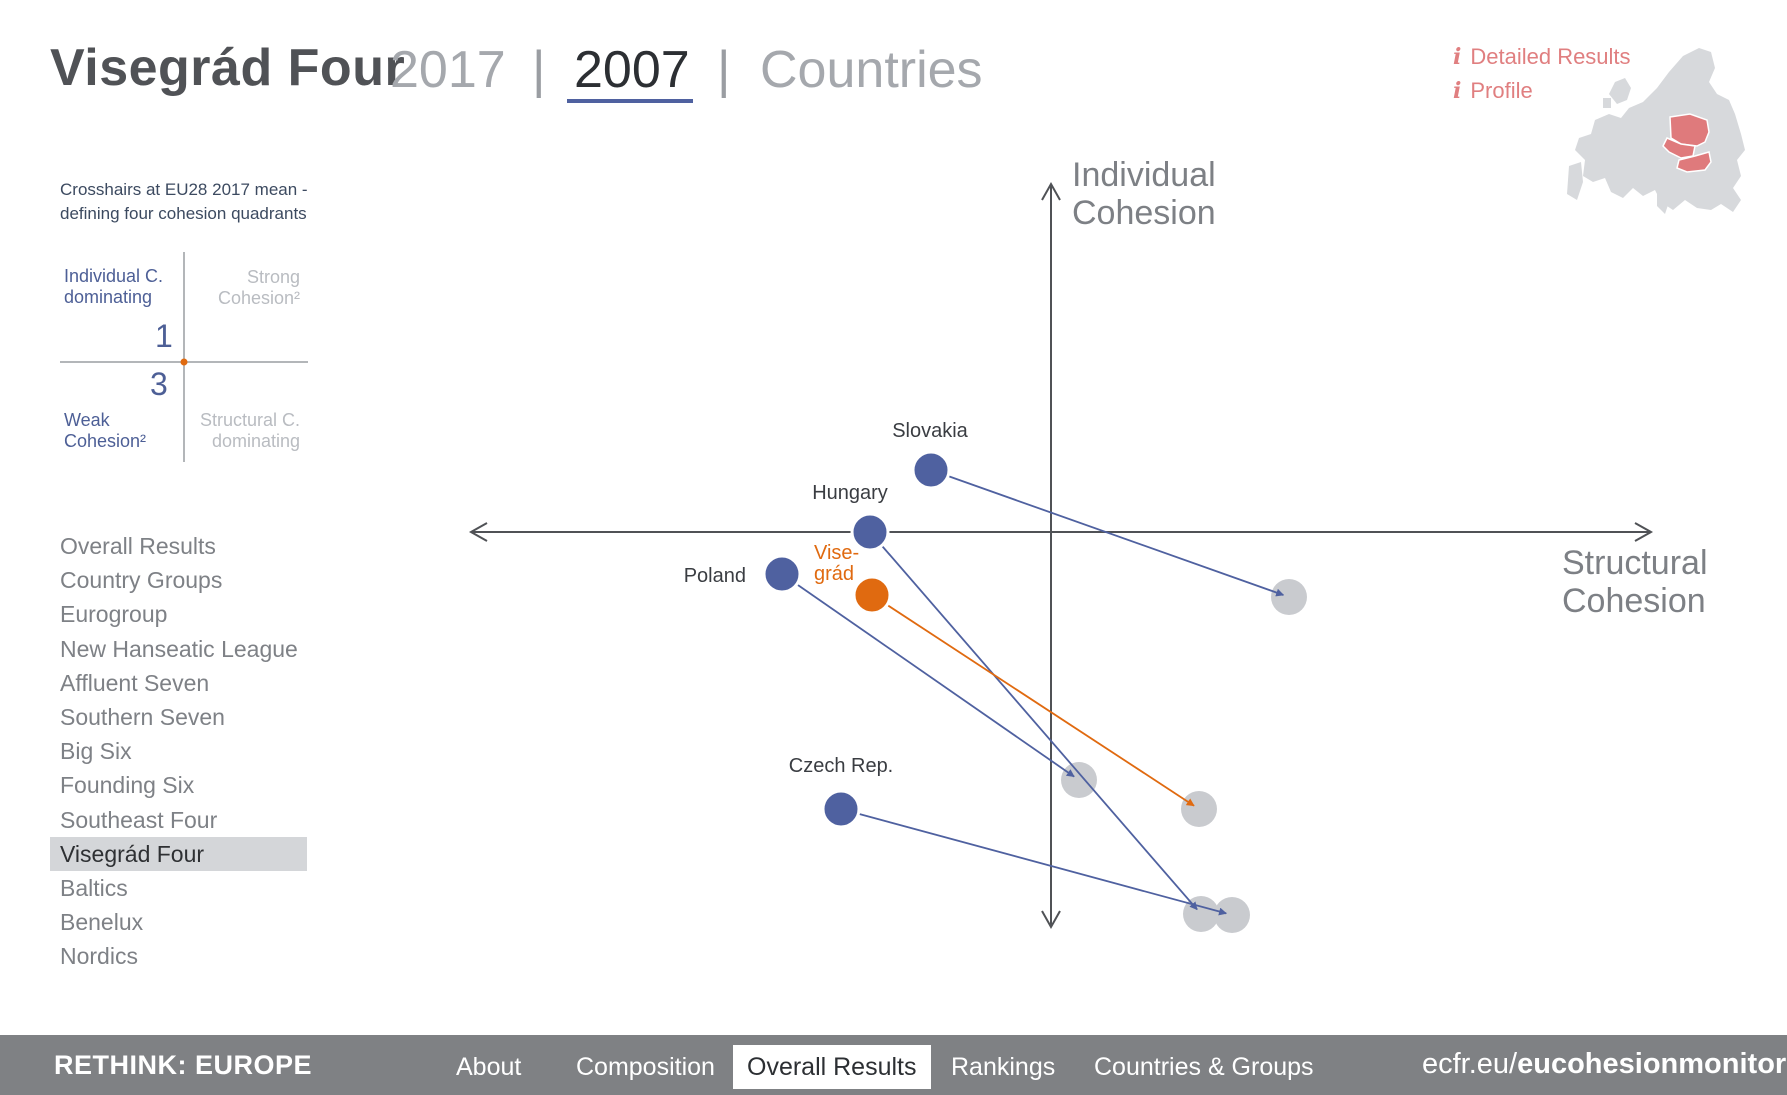  What do you see at coordinates (1144, 194) in the screenshot?
I see `y-axis-label: Individual Cohesion` at bounding box center [1144, 194].